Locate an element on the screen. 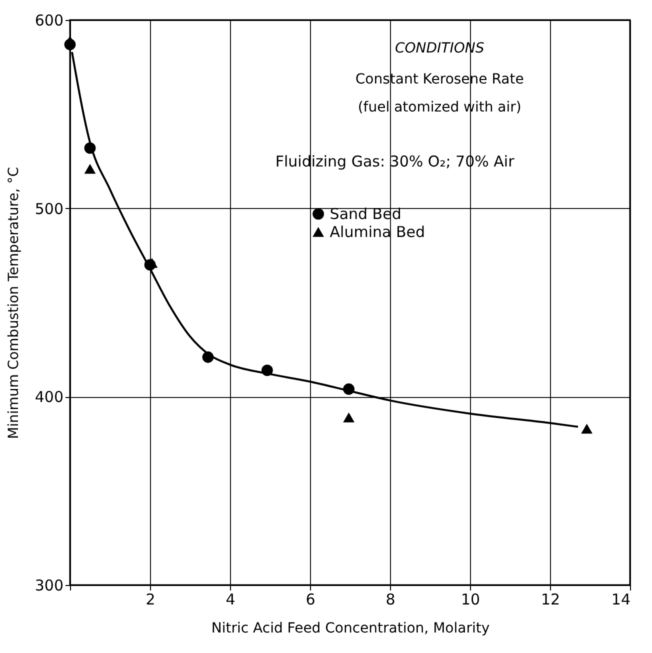 The height and width of the screenshot is (653, 652). x-tick-label: 14 is located at coordinates (620, 599).